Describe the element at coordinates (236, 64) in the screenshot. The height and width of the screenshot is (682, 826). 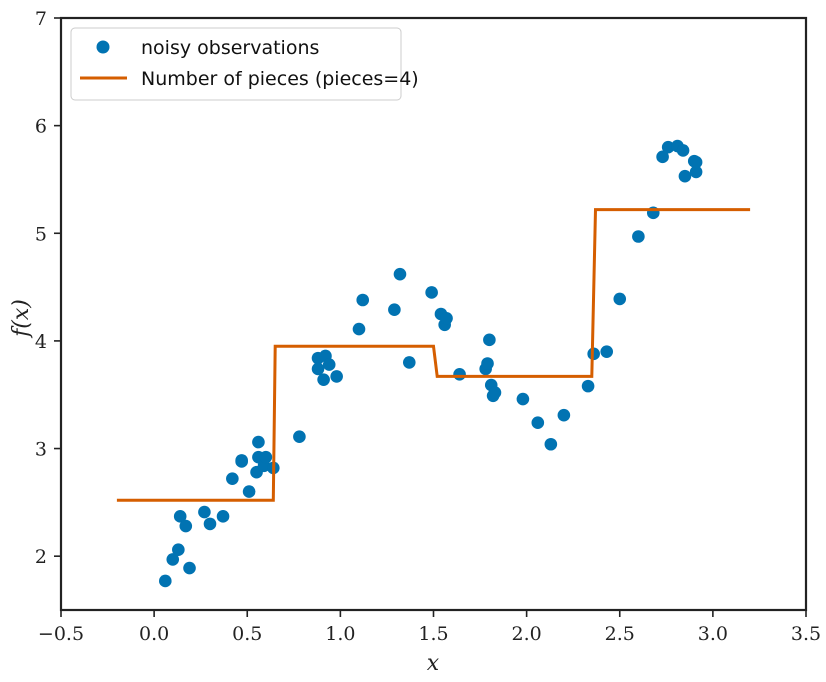
I see `legend-box` at that location.